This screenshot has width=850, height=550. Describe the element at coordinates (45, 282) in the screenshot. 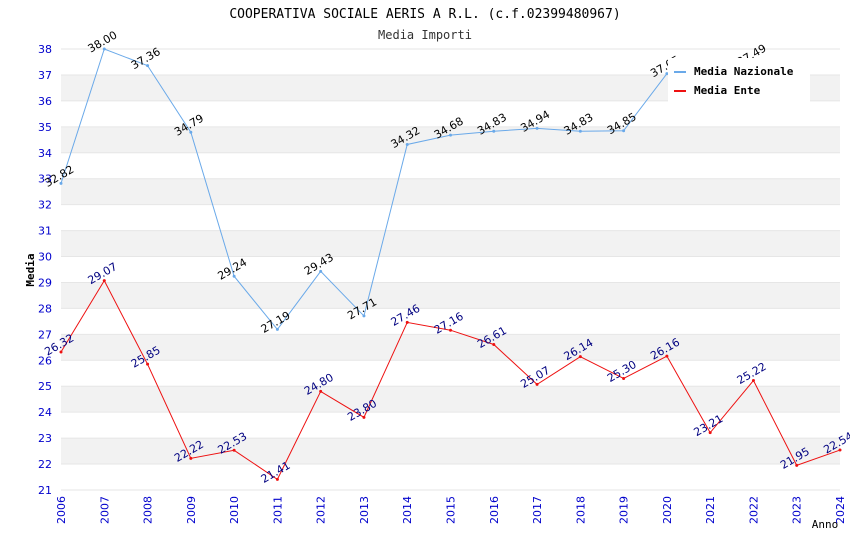

I see `y-tick-label: 29` at that location.